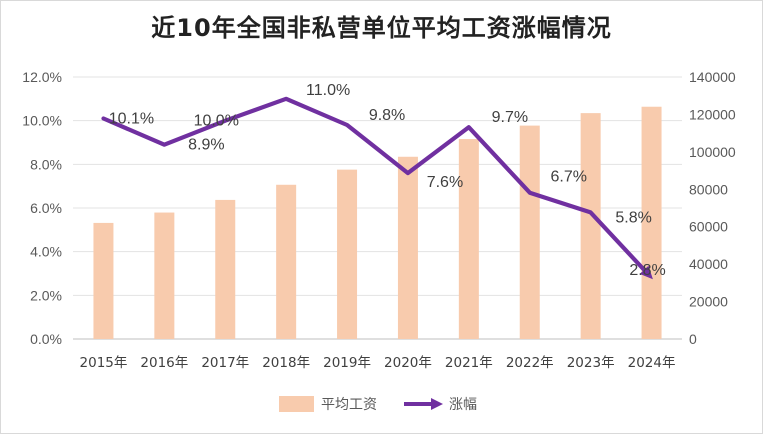  What do you see at coordinates (708, 302) in the screenshot?
I see `y-right-tick-label: 20000` at bounding box center [708, 302].